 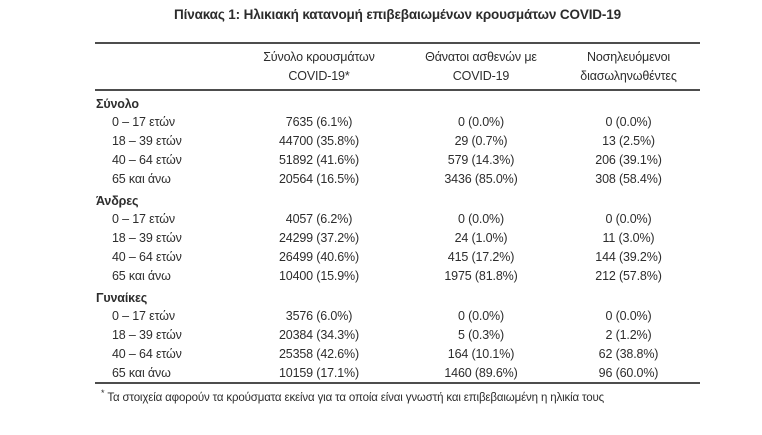 What do you see at coordinates (481, 334) in the screenshot?
I see `deaths-cell: 5 (0.3%)` at bounding box center [481, 334].